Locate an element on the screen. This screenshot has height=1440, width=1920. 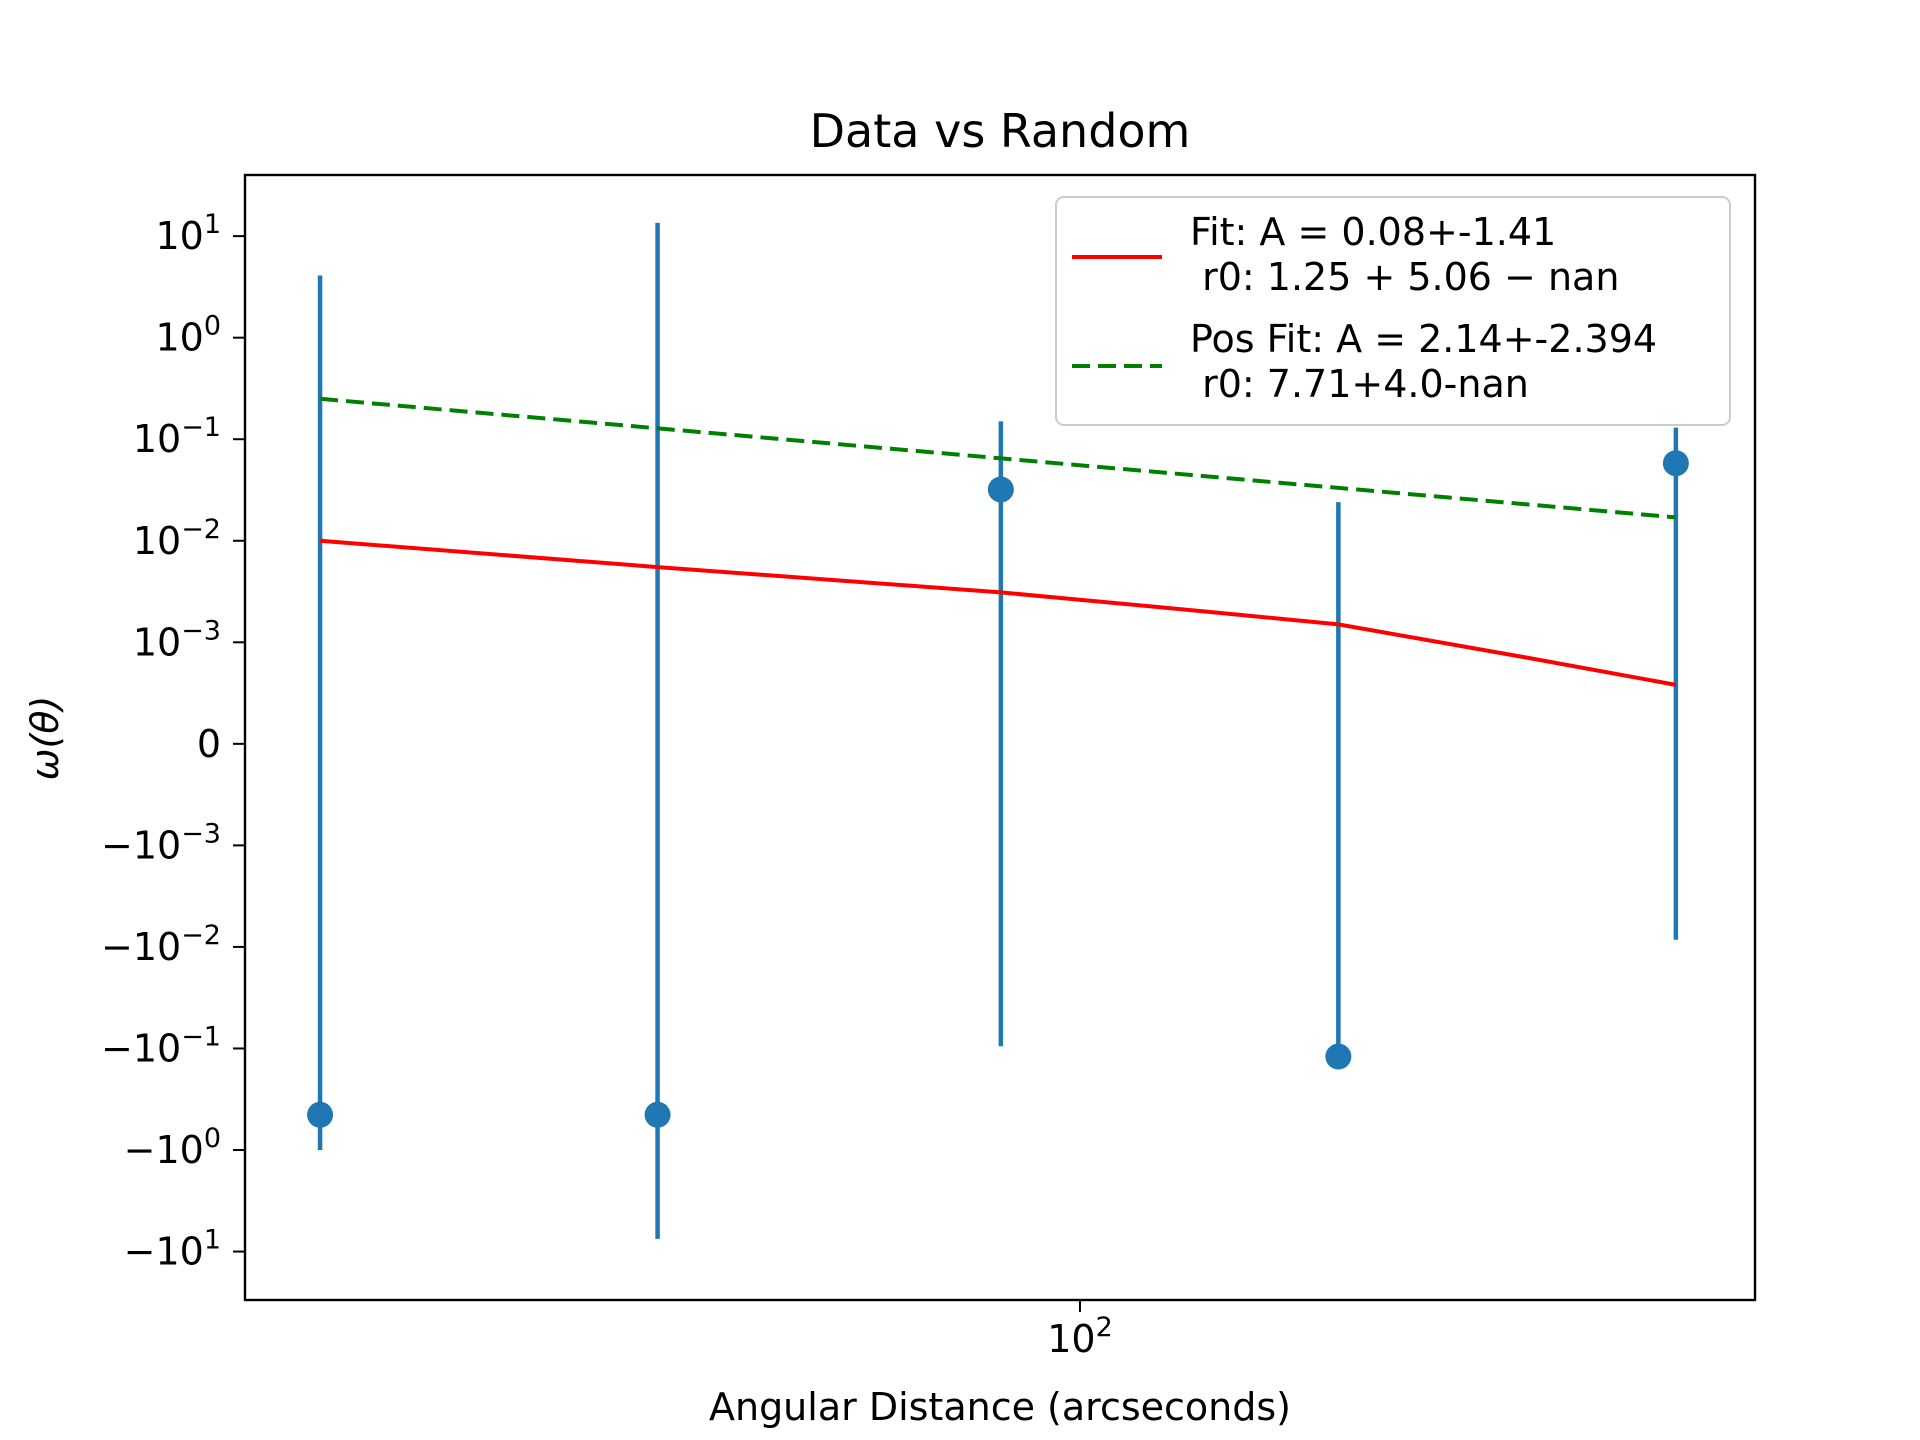
y-tick-label: 10⁻¹ is located at coordinates (177, 436).